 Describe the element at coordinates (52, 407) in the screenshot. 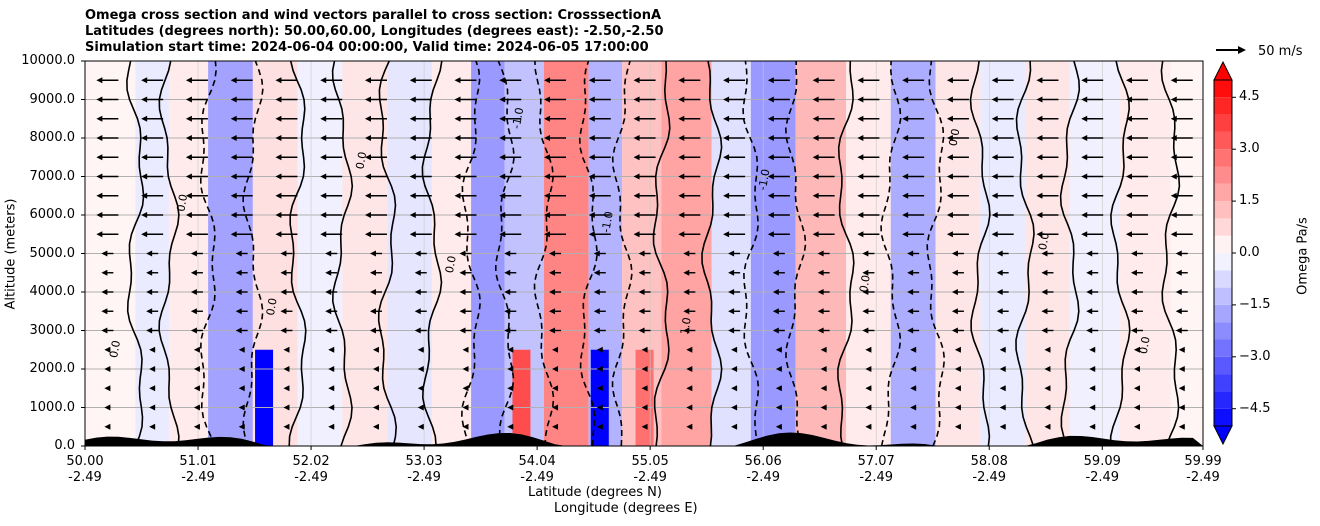

I see `y-tick-label: 1000.0` at that location.